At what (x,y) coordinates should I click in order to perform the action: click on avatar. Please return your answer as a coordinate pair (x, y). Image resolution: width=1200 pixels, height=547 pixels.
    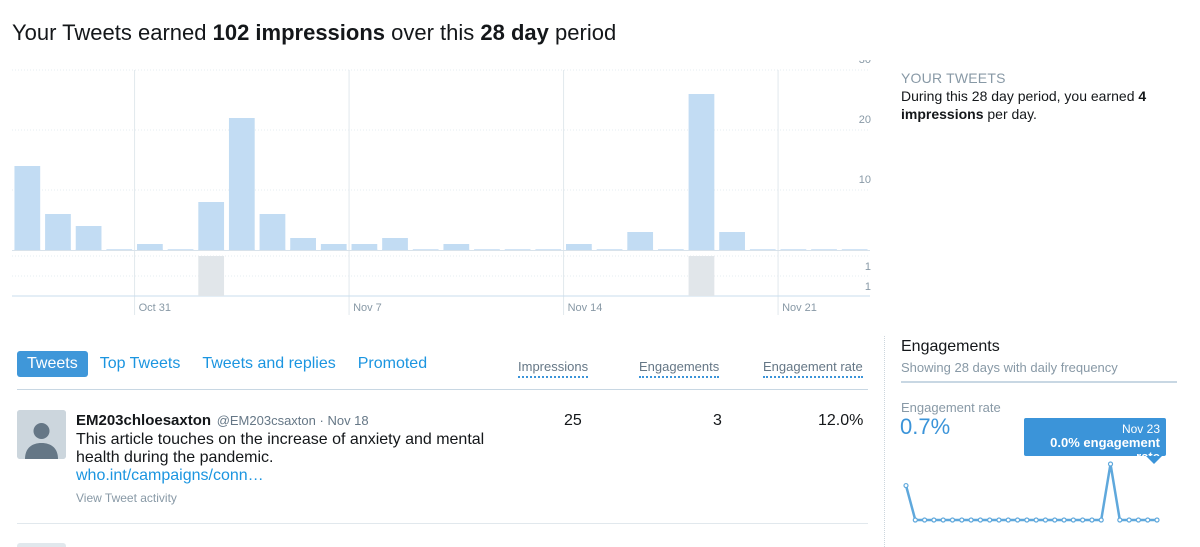
    Looking at the image, I should click on (41, 434).